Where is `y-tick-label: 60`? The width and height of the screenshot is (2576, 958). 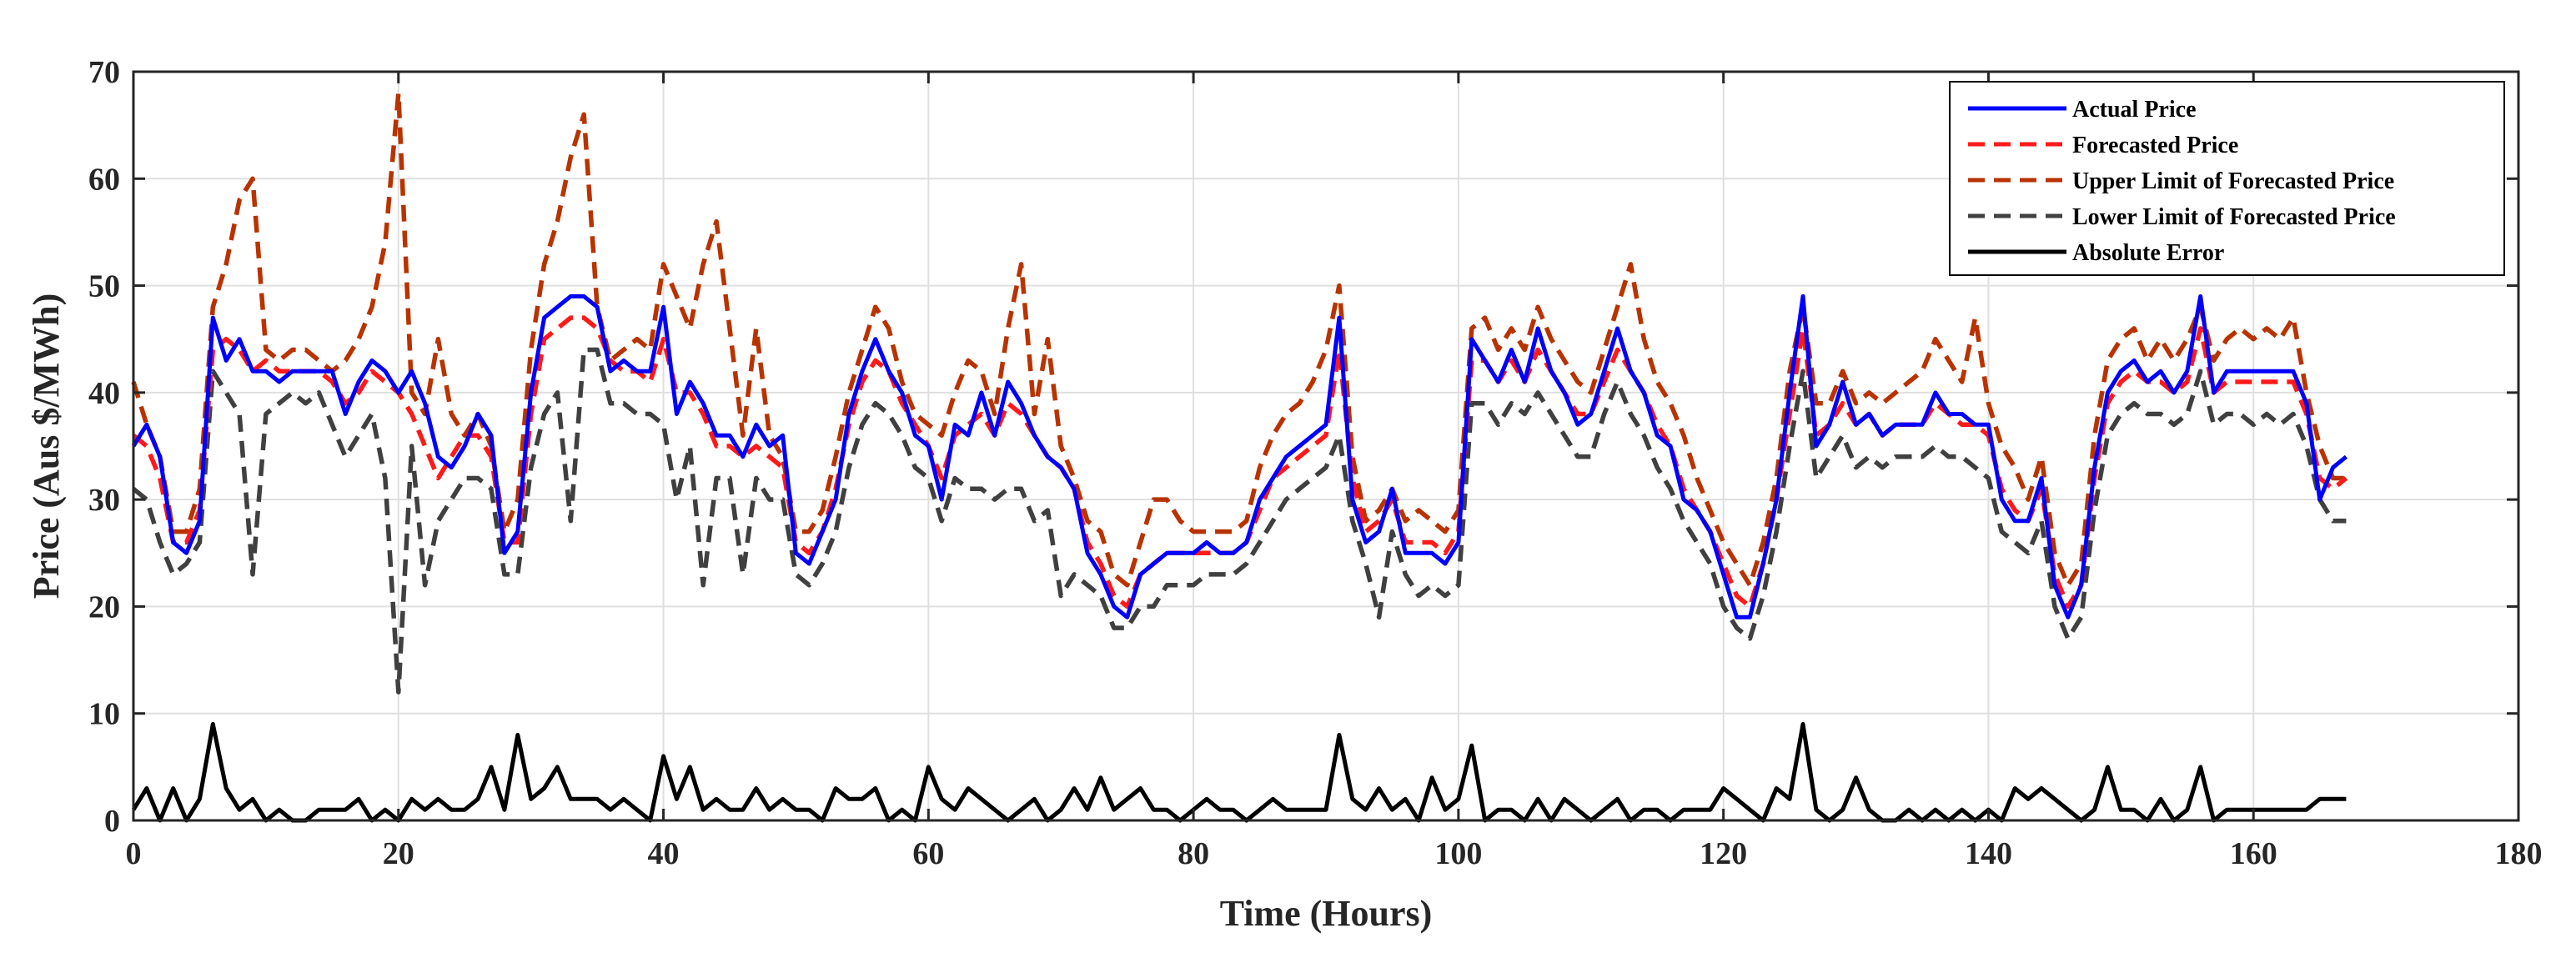
y-tick-label: 60 is located at coordinates (104, 179).